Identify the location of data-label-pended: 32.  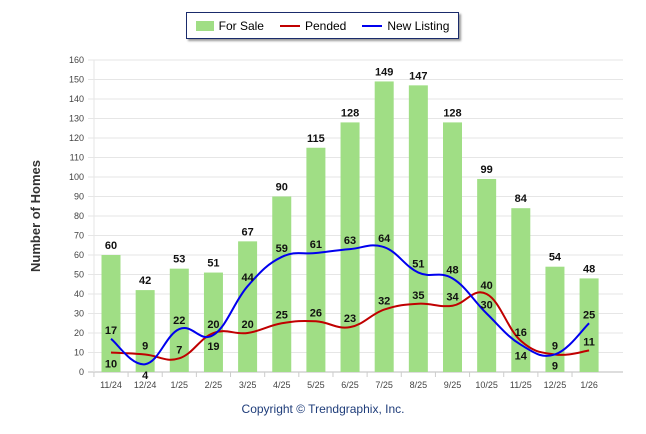
(384, 302).